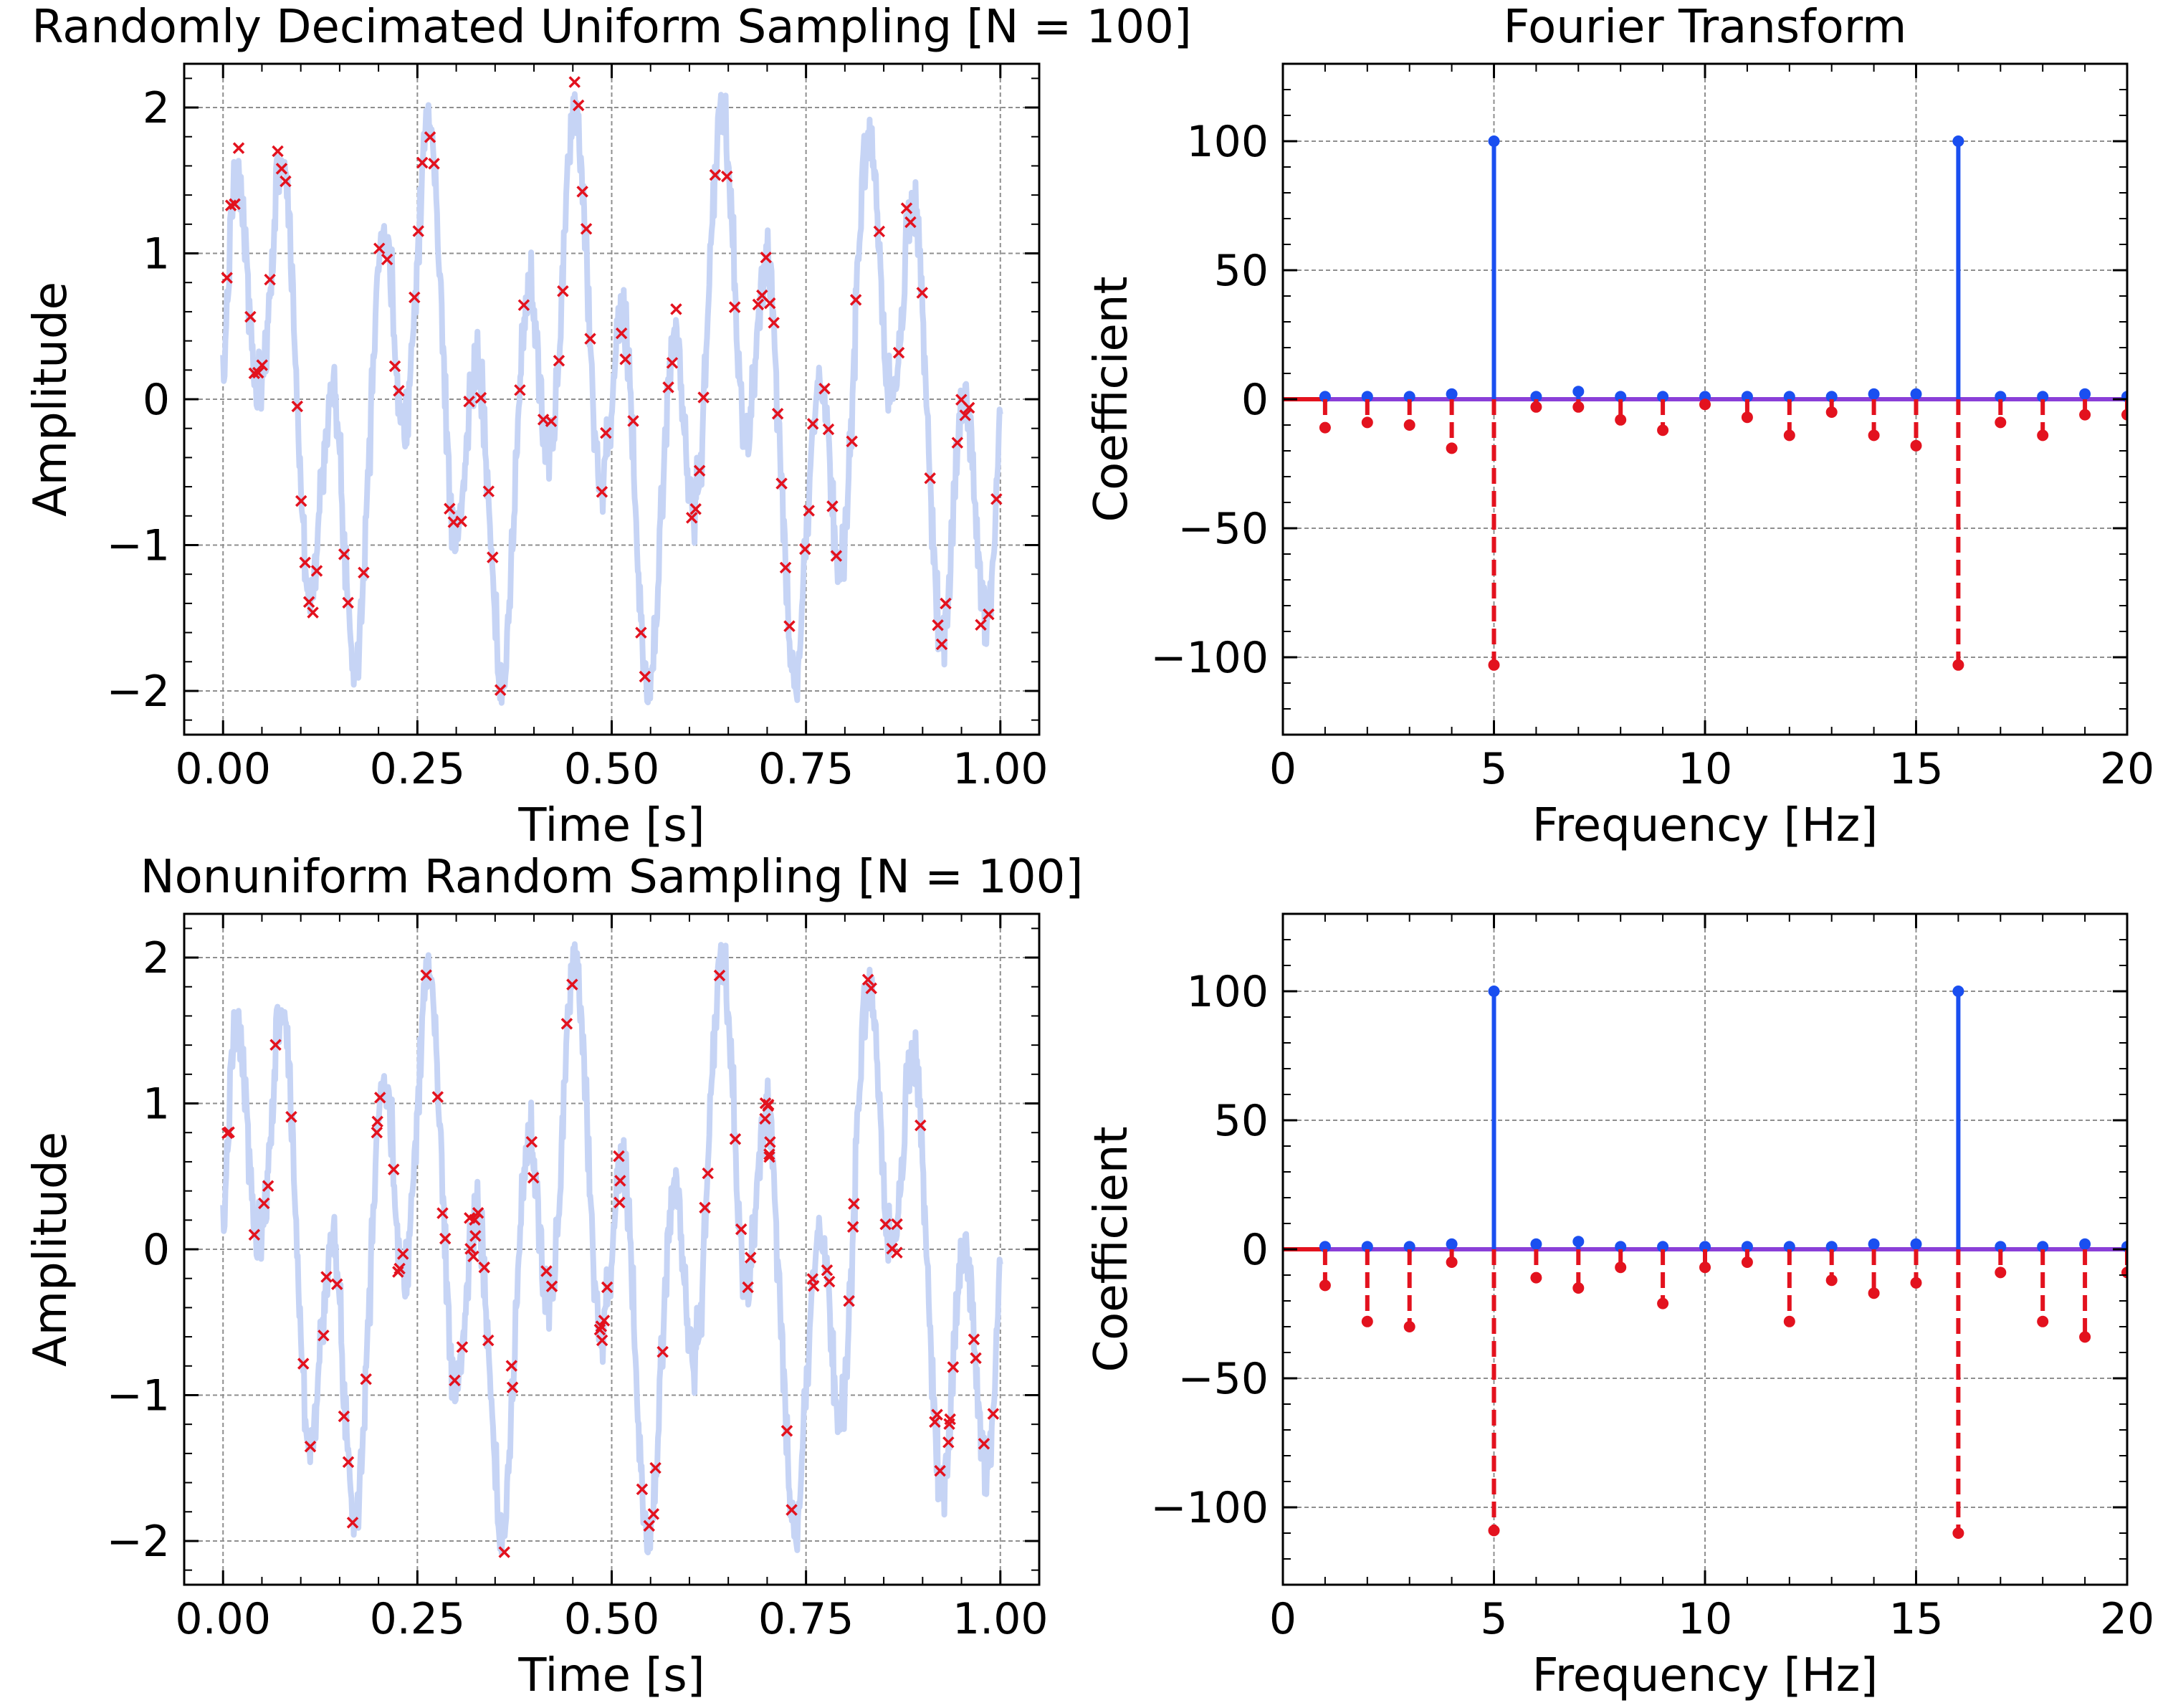  Describe the element at coordinates (156, 958) in the screenshot. I see `y-tick-label: 2` at that location.